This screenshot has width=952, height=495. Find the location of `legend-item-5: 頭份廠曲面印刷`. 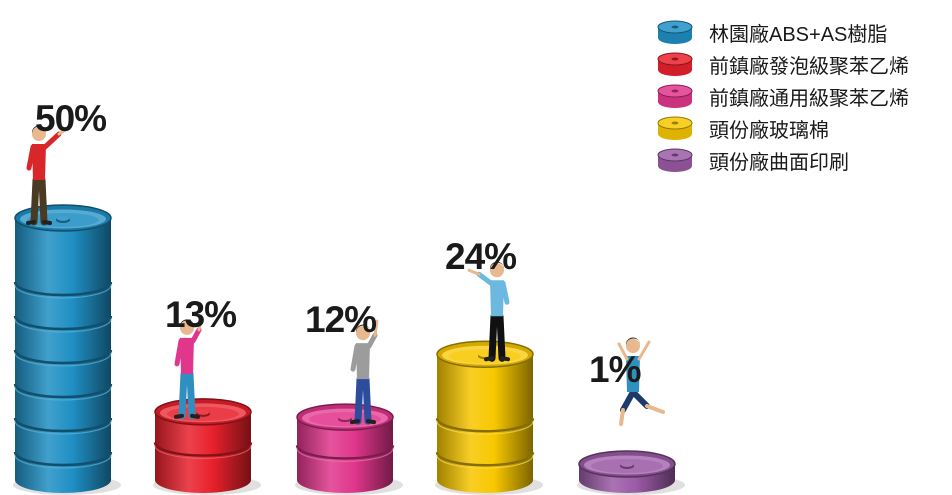

legend-item-5: 頭份廠曲面印刷 is located at coordinates (782, 160).